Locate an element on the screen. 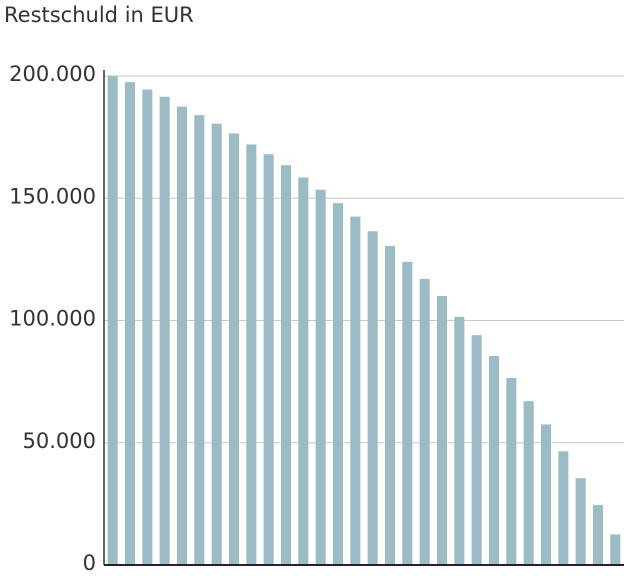  y-tick-label: 100.000 is located at coordinates (52, 319).